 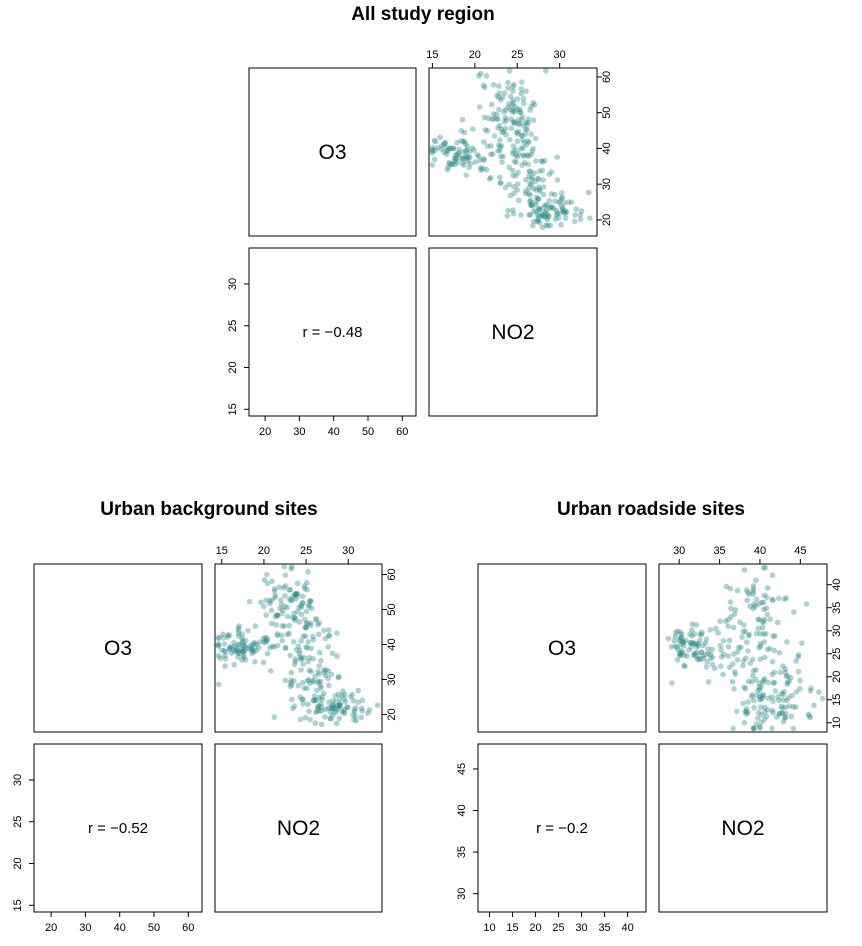 What do you see at coordinates (837, 677) in the screenshot?
I see `right-y-tick-label: 20` at bounding box center [837, 677].